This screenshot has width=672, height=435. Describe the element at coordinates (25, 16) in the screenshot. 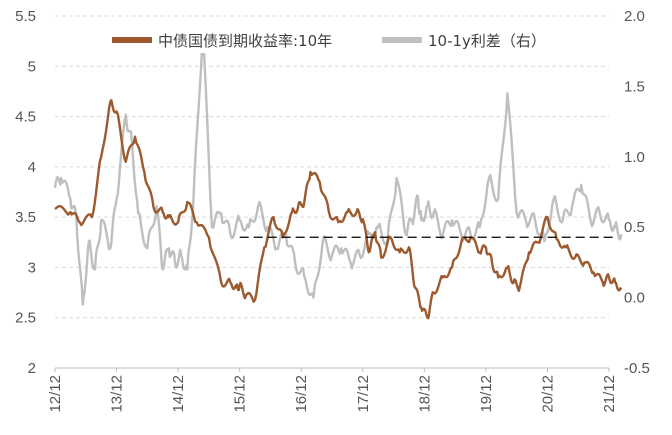

I see `y-left-tick-label: 5.5` at that location.